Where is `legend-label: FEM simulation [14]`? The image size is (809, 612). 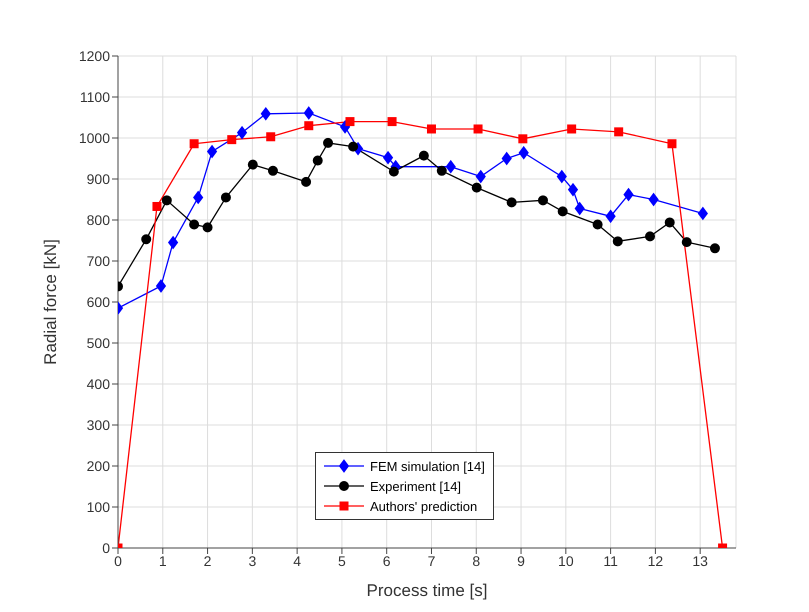
legend-label: FEM simulation [14] is located at coordinates (427, 466).